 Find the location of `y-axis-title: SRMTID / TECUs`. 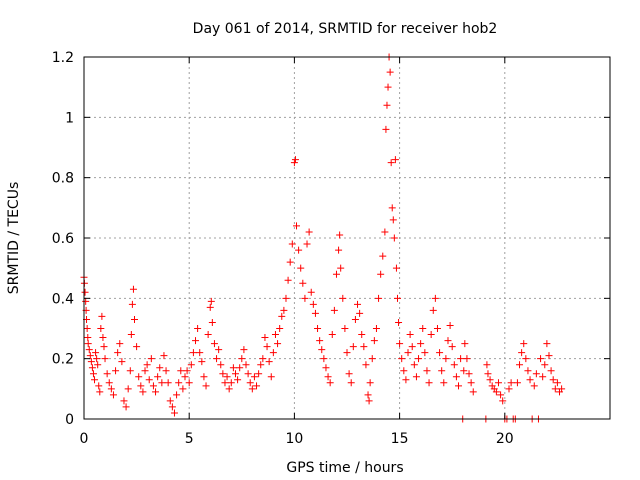

y-axis-title: SRMTID / TECUs is located at coordinates (14, 238).